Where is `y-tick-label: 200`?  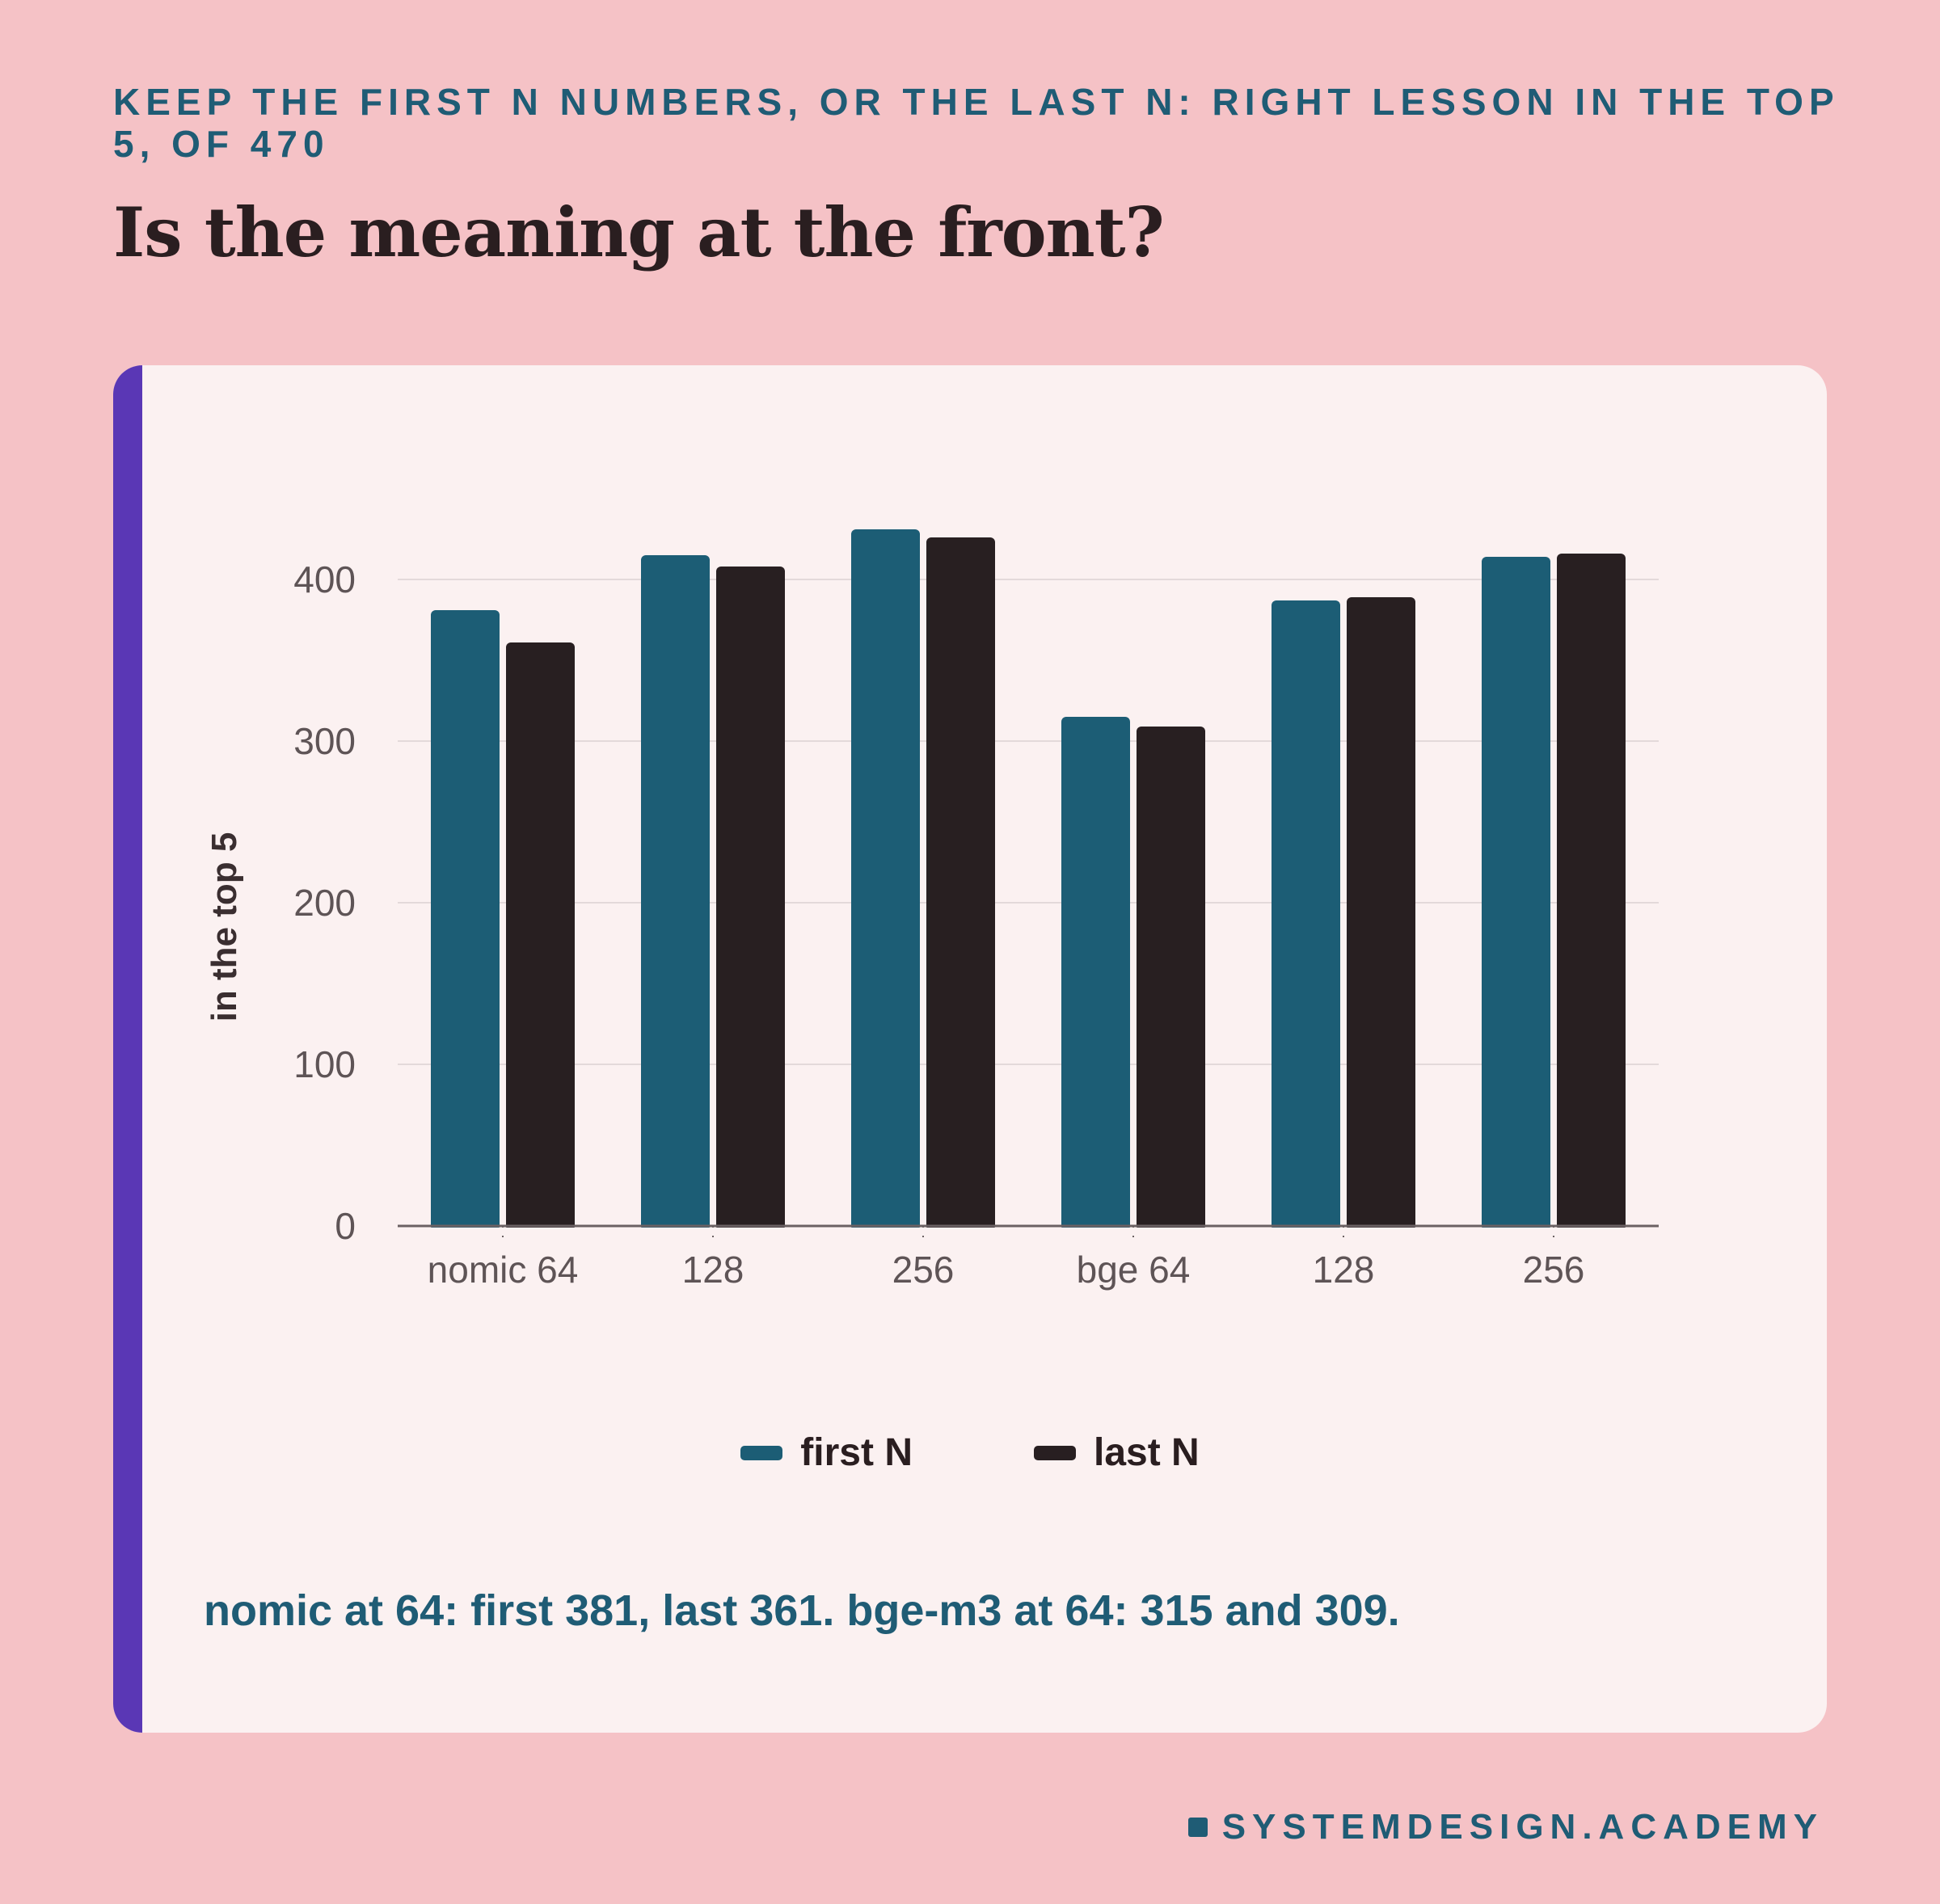 y-tick-label: 200 is located at coordinates (325, 903).